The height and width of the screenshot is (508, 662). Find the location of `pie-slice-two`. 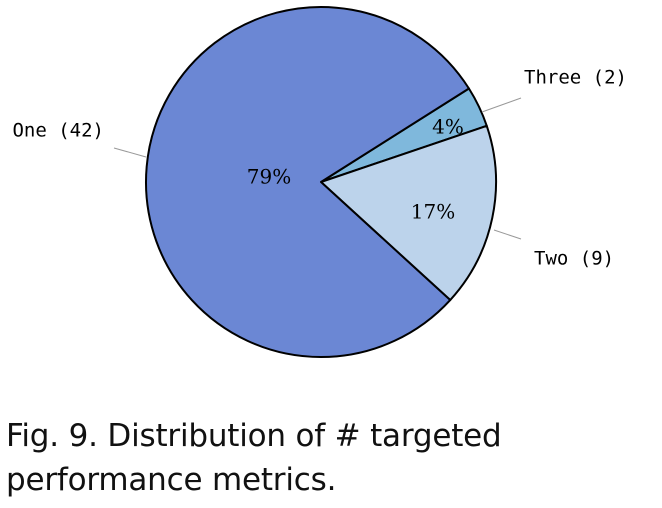

pie-slice-two is located at coordinates (408, 213).